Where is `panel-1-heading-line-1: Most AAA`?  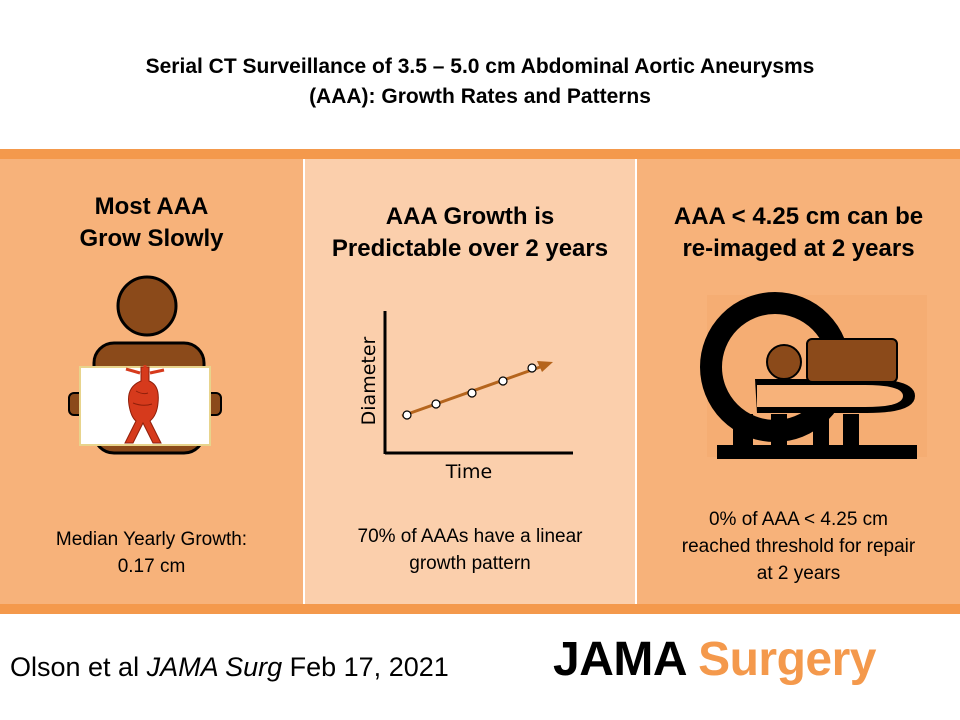
panel-1-heading-line-1: Most AAA is located at coordinates (151, 206).